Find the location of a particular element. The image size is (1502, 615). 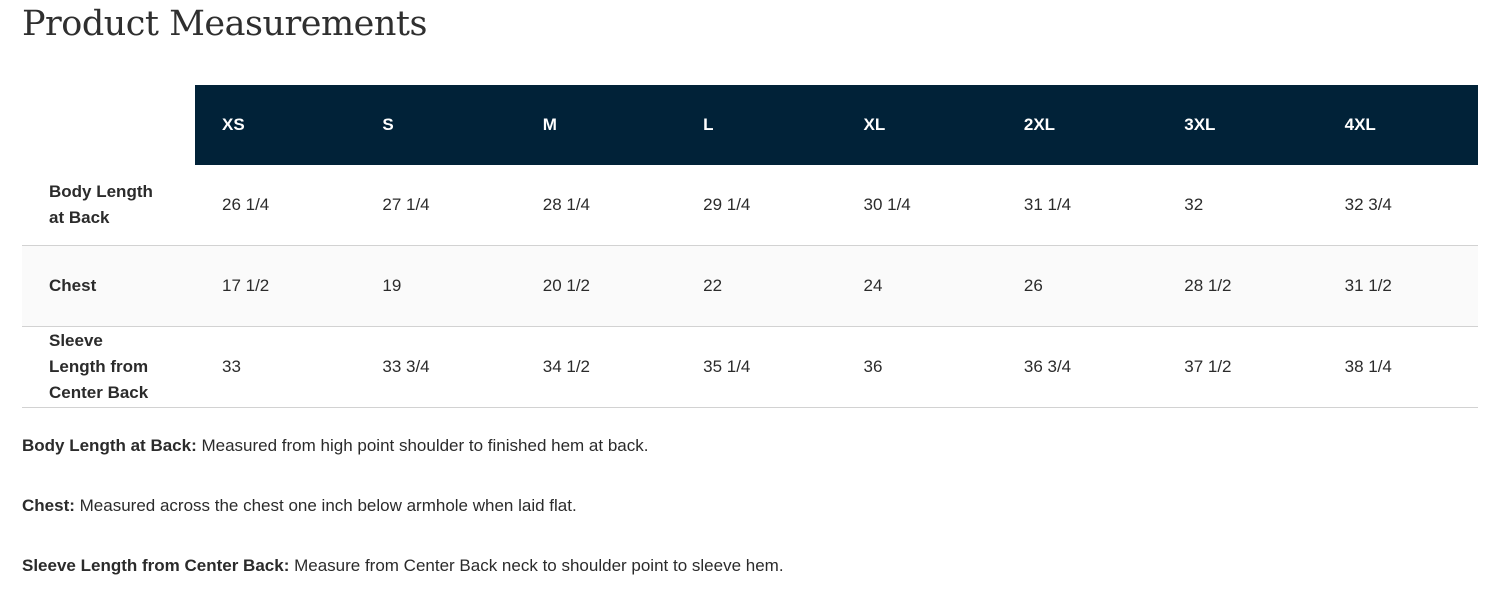

measurement-cell: 24 is located at coordinates (916, 286).